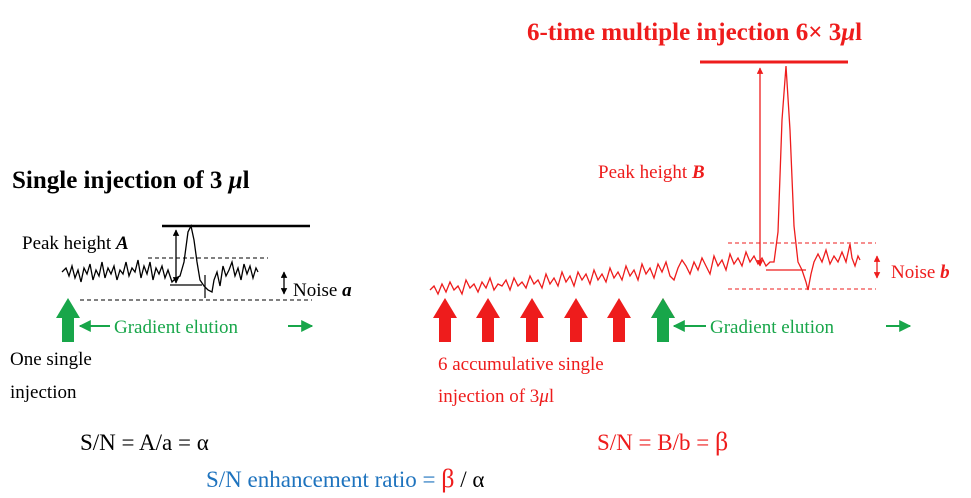  Describe the element at coordinates (322, 290) in the screenshot. I see `left-noise-label: Noise a` at that location.